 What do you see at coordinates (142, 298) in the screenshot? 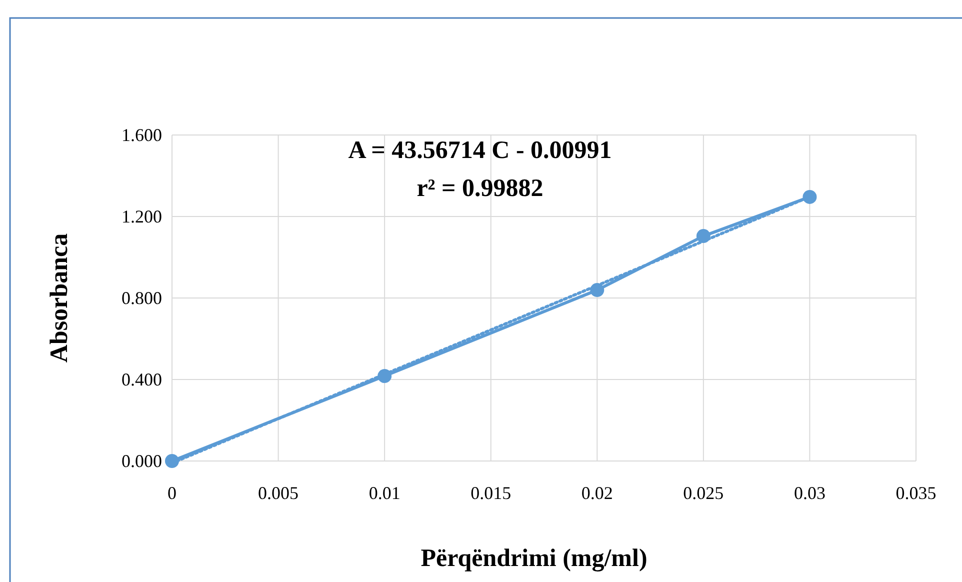
I see `y-tick-label: 0.800` at bounding box center [142, 298].